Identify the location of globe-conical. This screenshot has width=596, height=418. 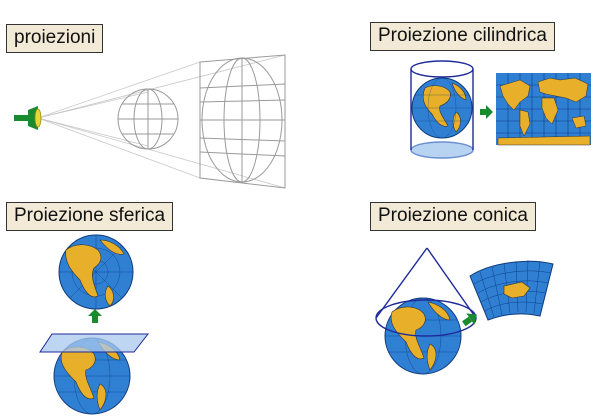
(423, 336).